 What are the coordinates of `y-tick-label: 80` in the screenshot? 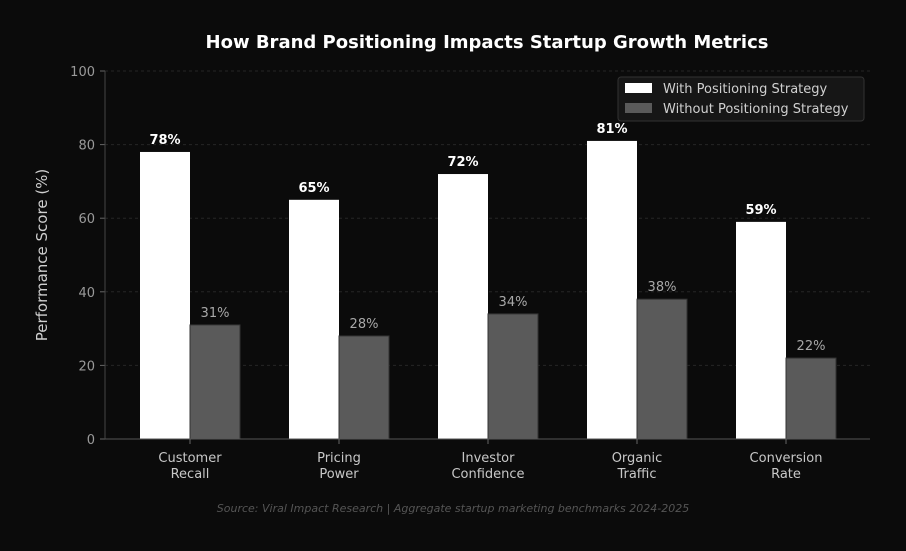 It's located at (86, 146).